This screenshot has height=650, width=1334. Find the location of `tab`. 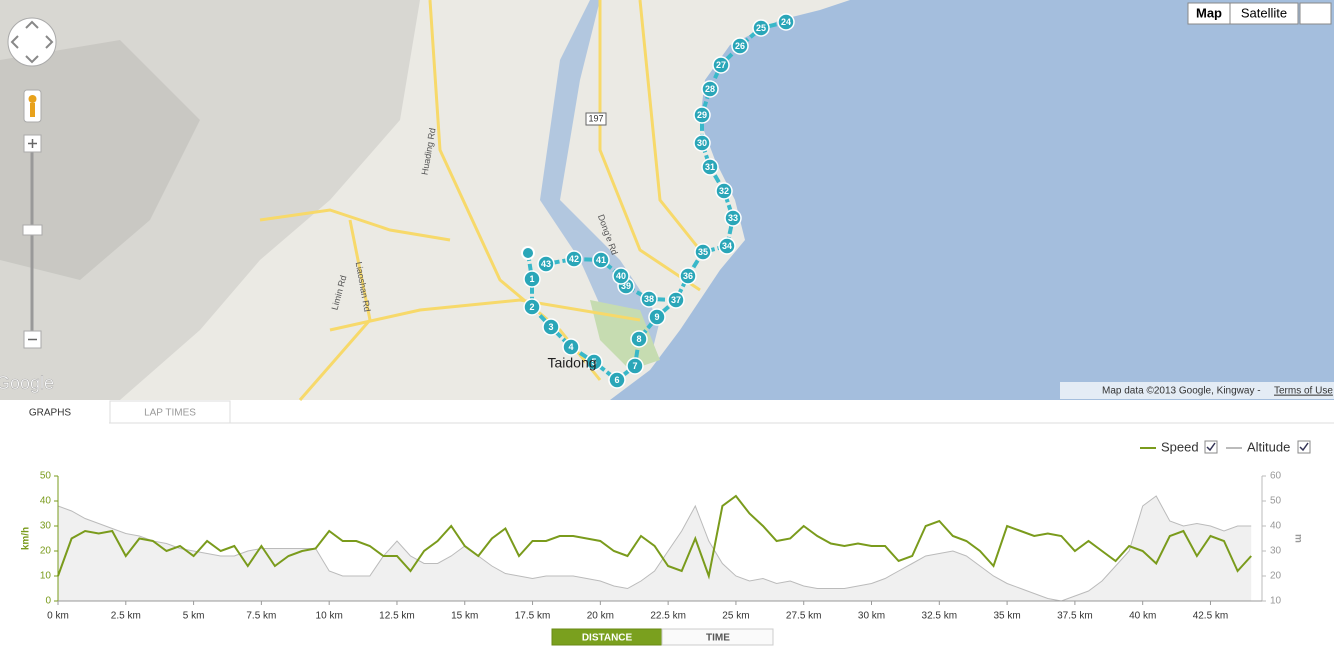

tab is located at coordinates (170, 412).